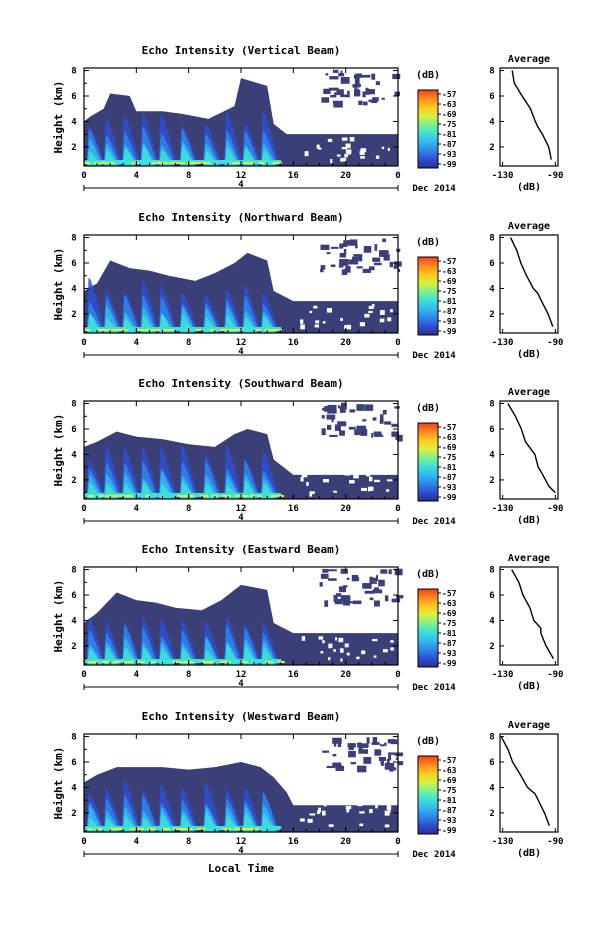  Describe the element at coordinates (529, 520) in the screenshot. I see `avg-x-label: (dB)` at that location.